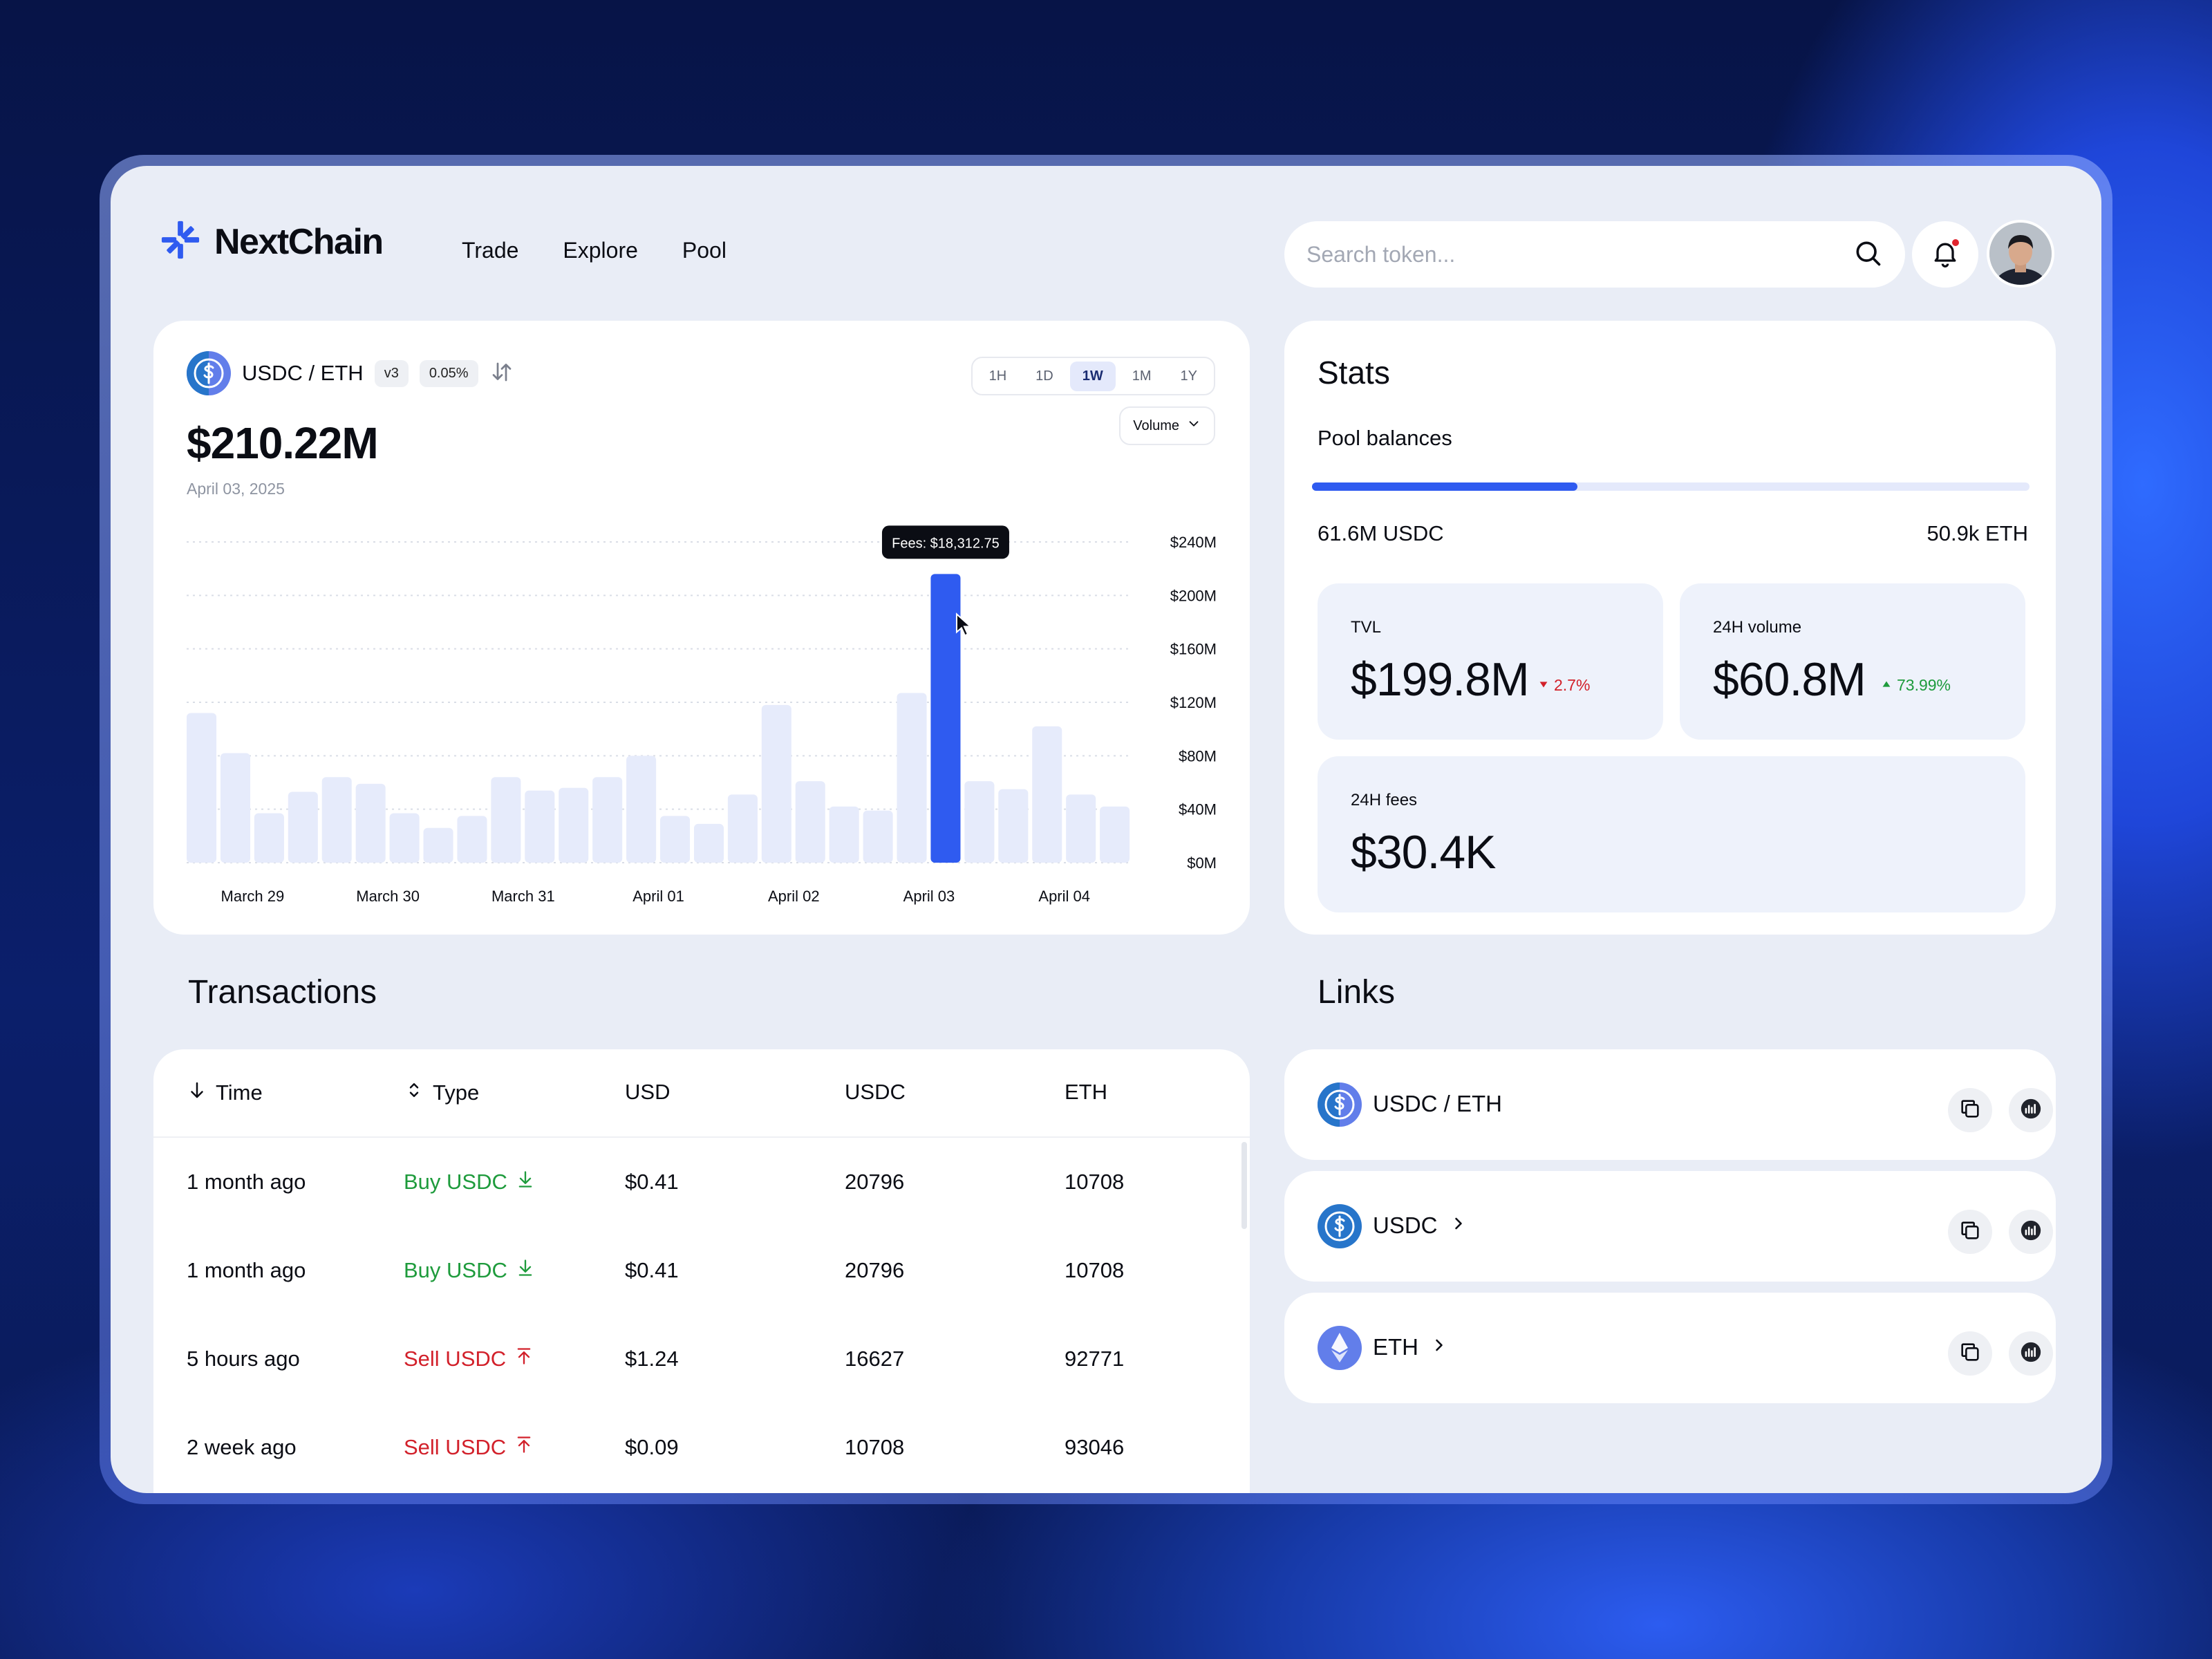 This screenshot has height=1659, width=2212. I want to click on transactions-title: Transactions, so click(282, 992).